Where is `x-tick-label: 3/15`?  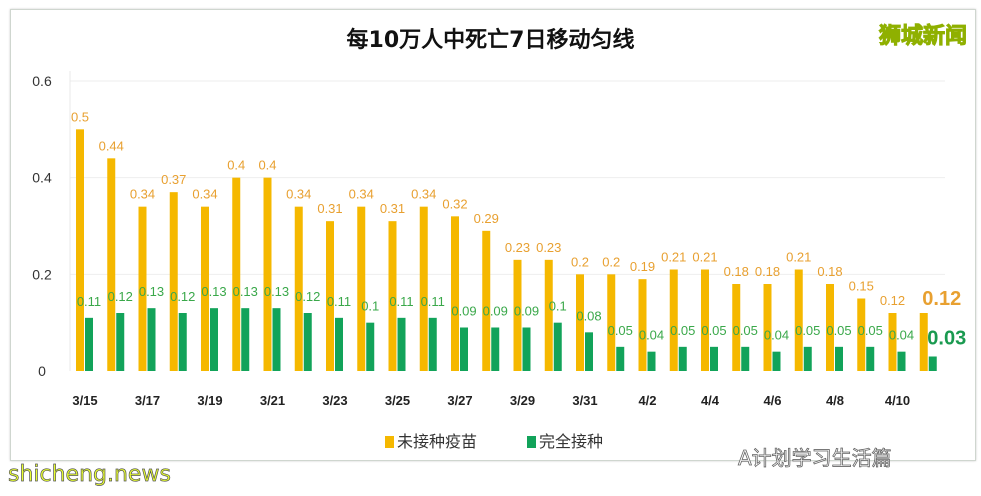 x-tick-label: 3/15 is located at coordinates (84, 400).